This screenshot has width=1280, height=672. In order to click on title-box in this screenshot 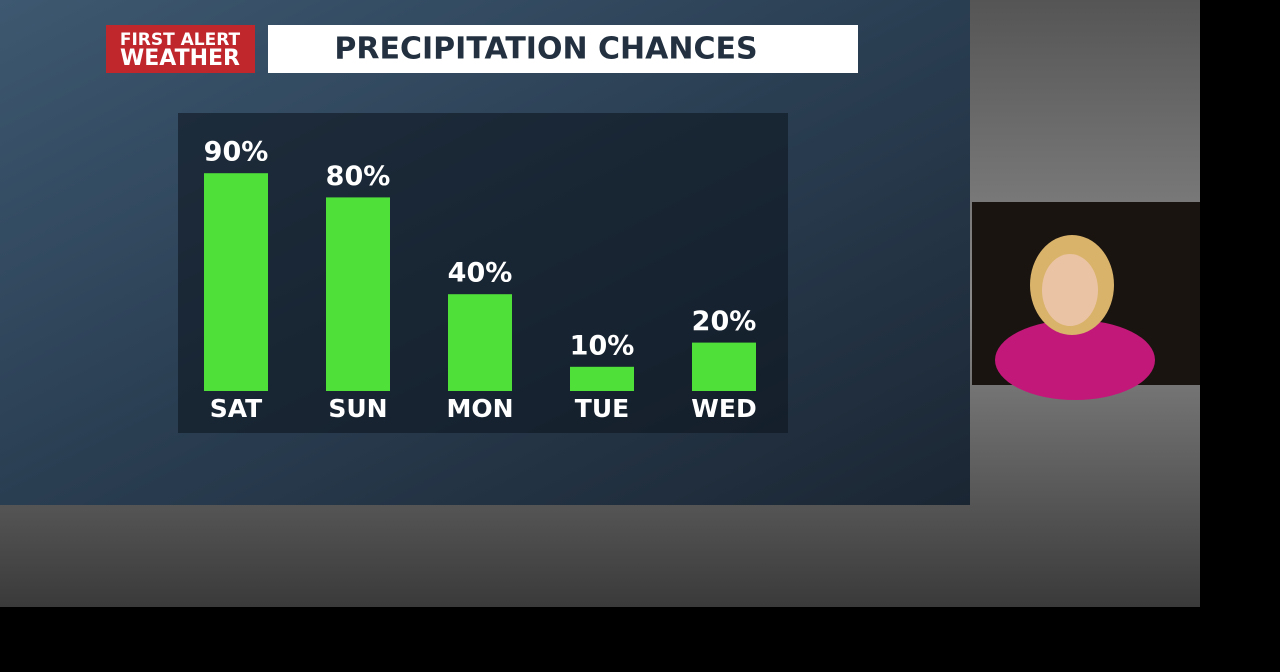, I will do `click(563, 49)`.